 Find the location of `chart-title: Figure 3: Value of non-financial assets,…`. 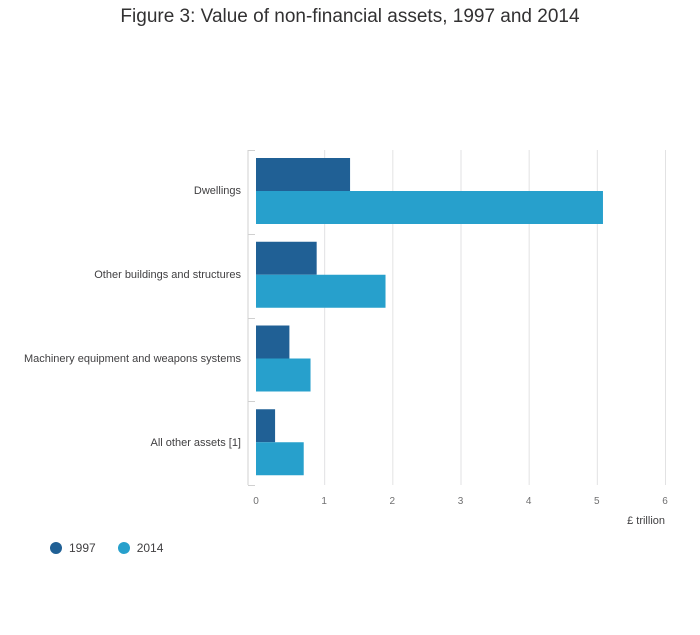

chart-title: Figure 3: Value of non-financial assets,… is located at coordinates (350, 16).